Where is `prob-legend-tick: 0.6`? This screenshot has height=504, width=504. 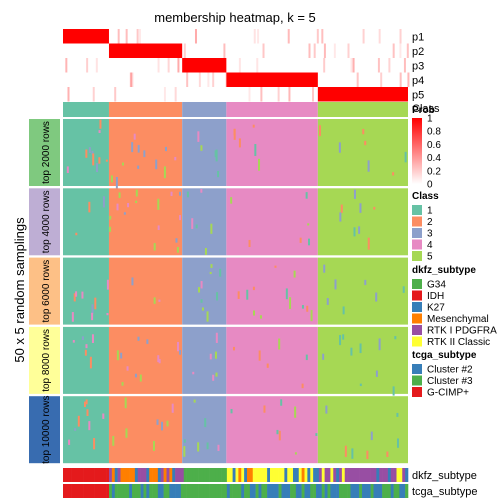 prob-legend-tick: 0.6 is located at coordinates (434, 145).